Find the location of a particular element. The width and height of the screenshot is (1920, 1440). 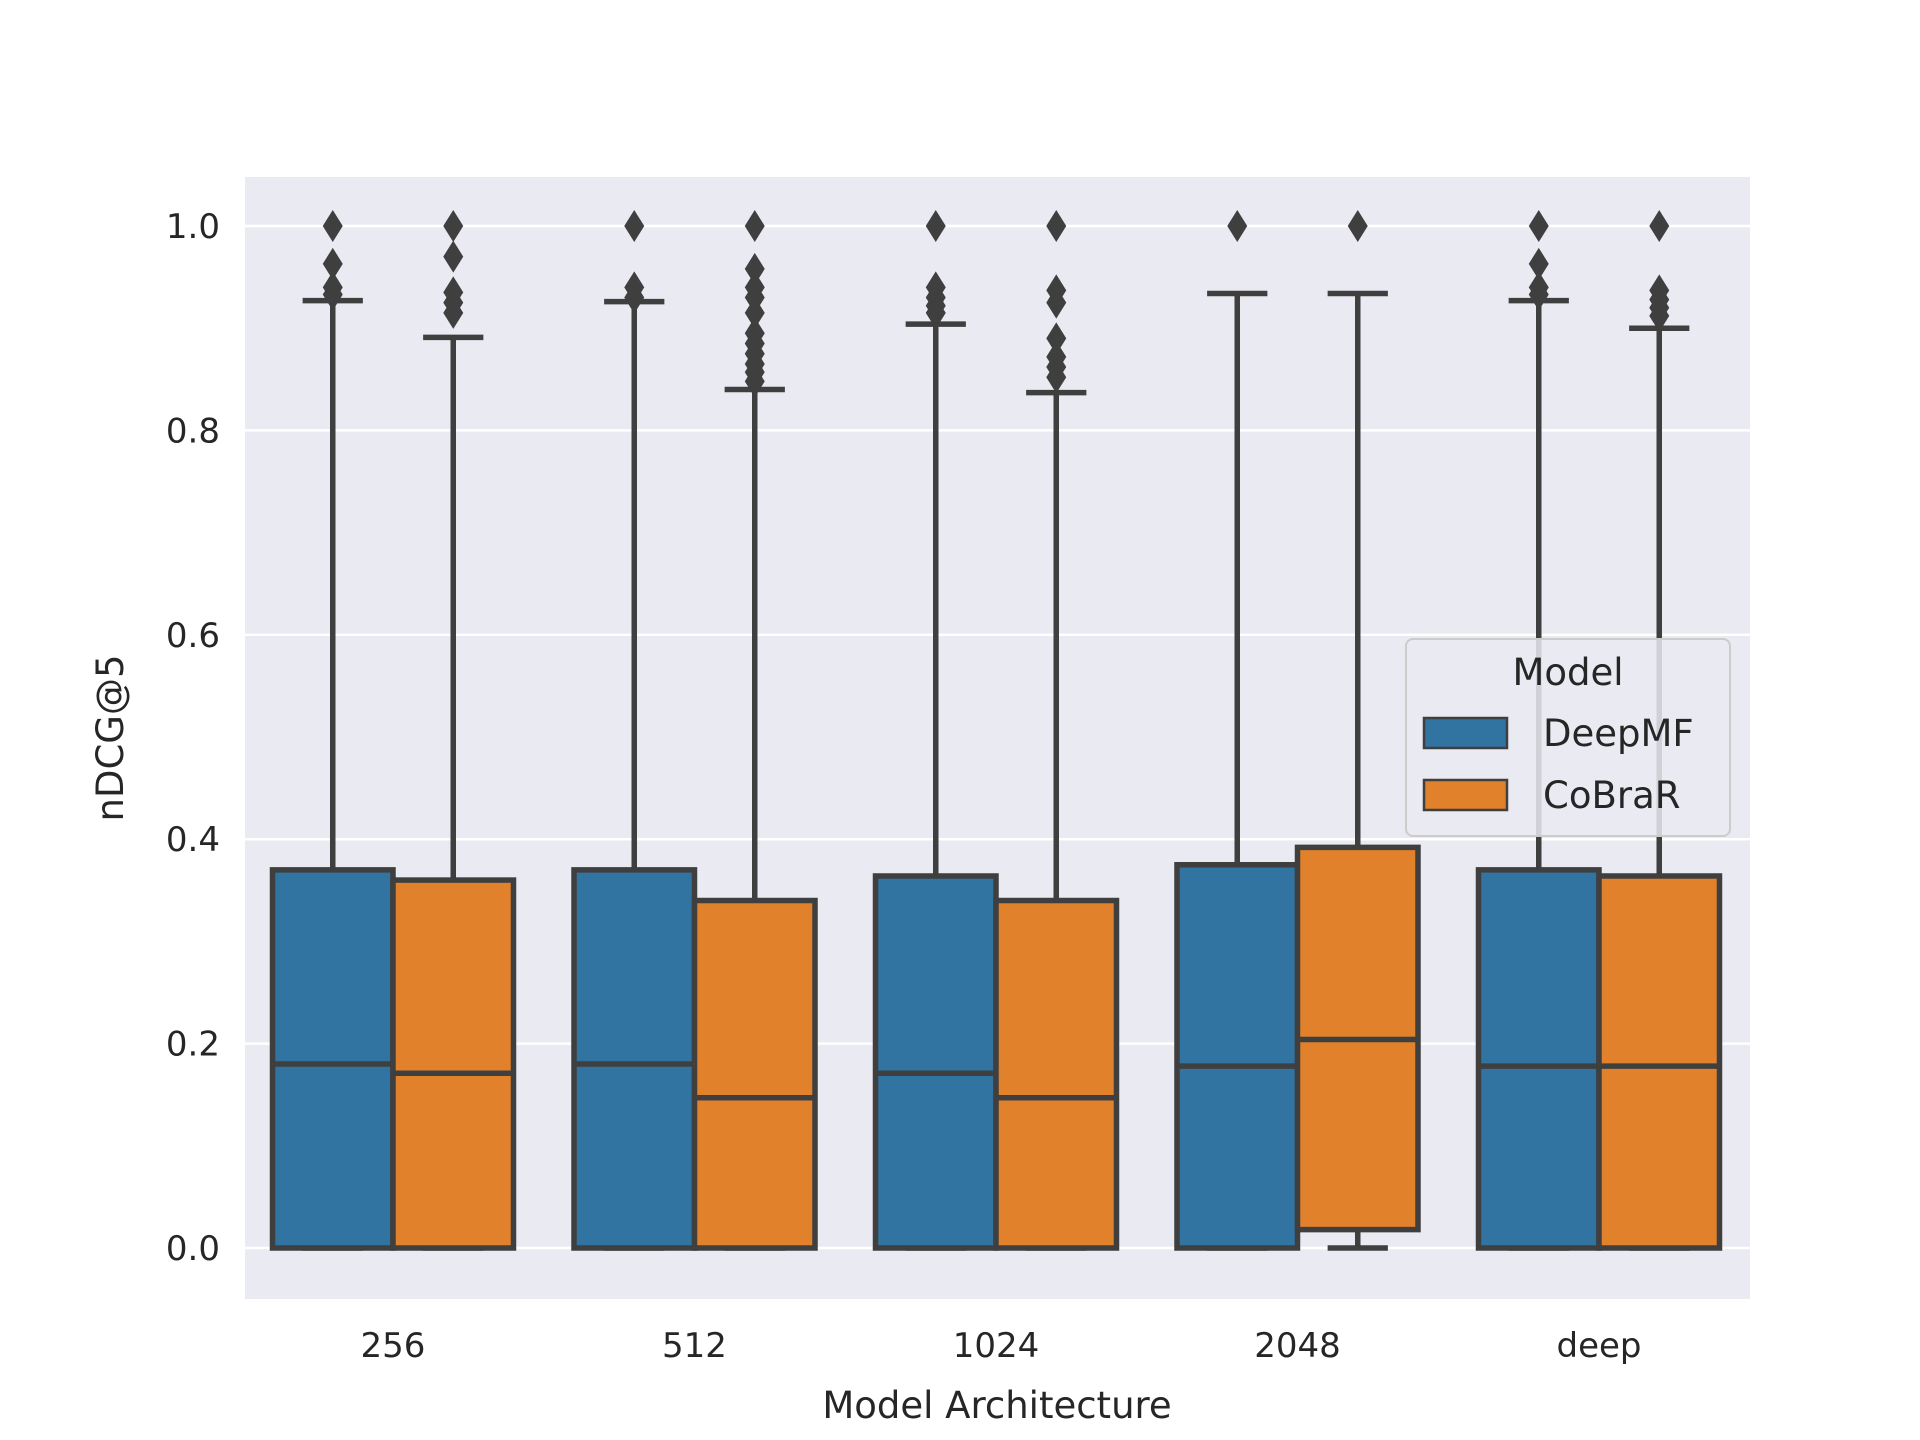

legend-swatch-cobrar is located at coordinates (1465, 795).